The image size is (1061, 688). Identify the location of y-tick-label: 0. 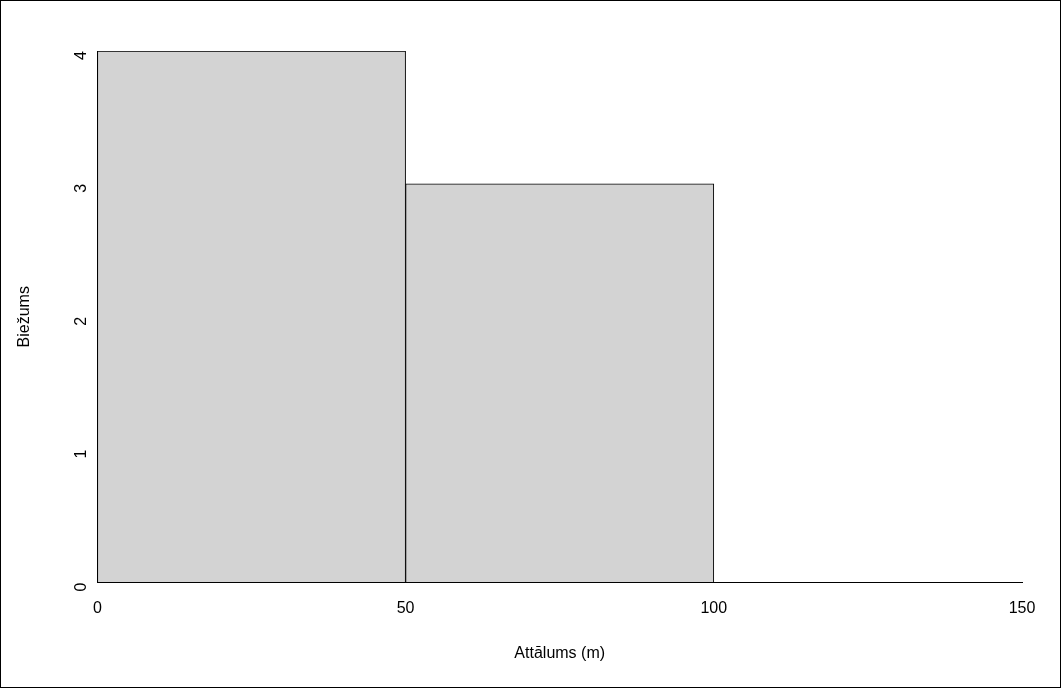
(80, 587).